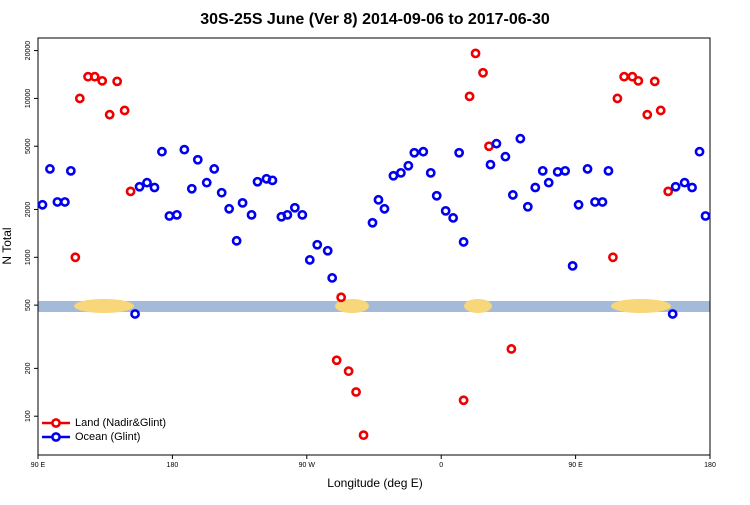 This screenshot has height=505, width=750. What do you see at coordinates (28, 99) in the screenshot?
I see `y-tick-label: 10000` at bounding box center [28, 99].